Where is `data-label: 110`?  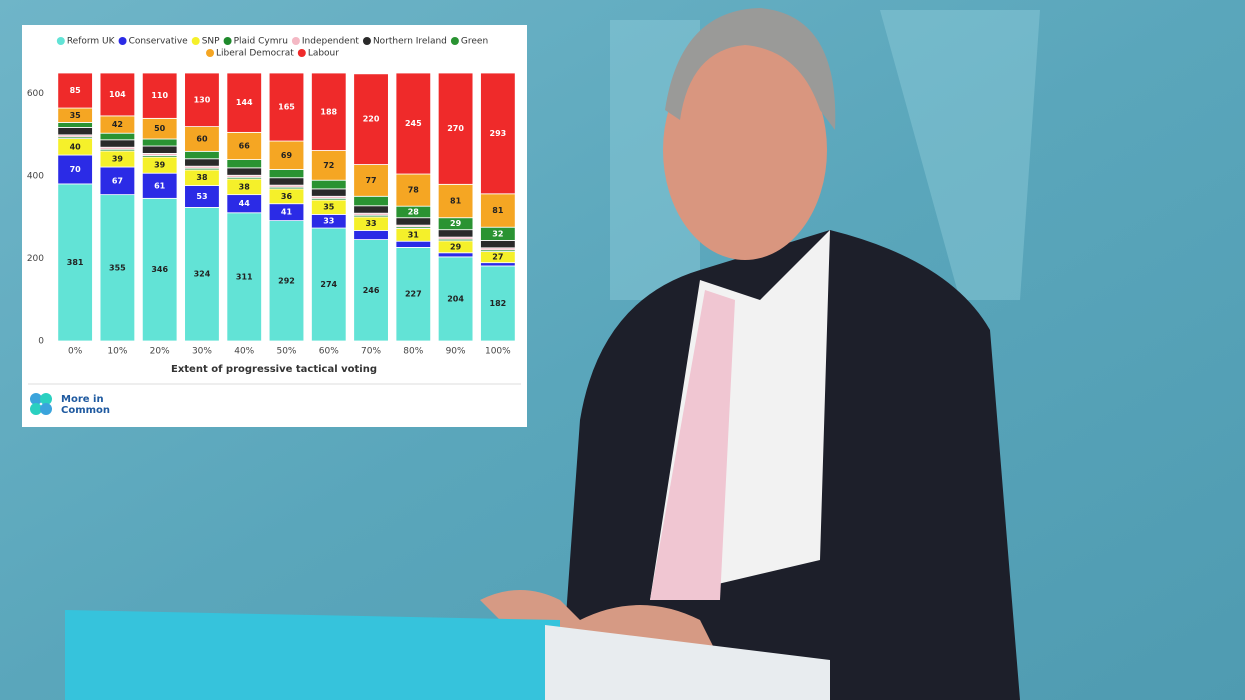 data-label: 110 is located at coordinates (159, 95).